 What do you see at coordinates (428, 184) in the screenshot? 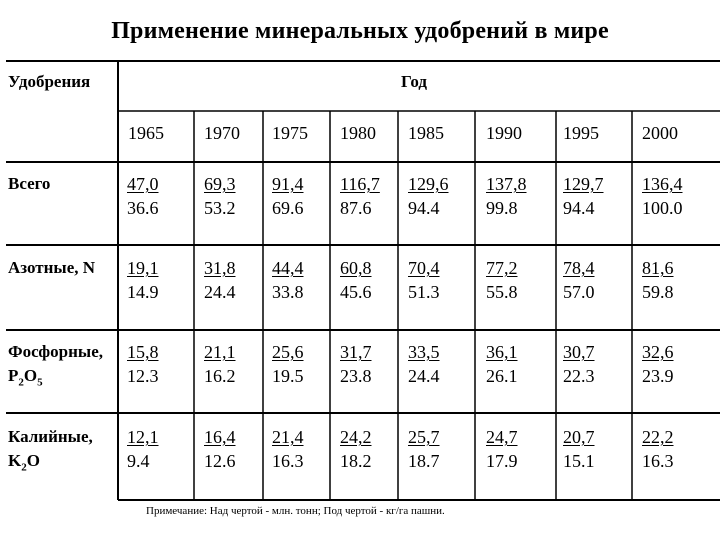
I see `cell-value-tonnes: 129,6` at bounding box center [428, 184].